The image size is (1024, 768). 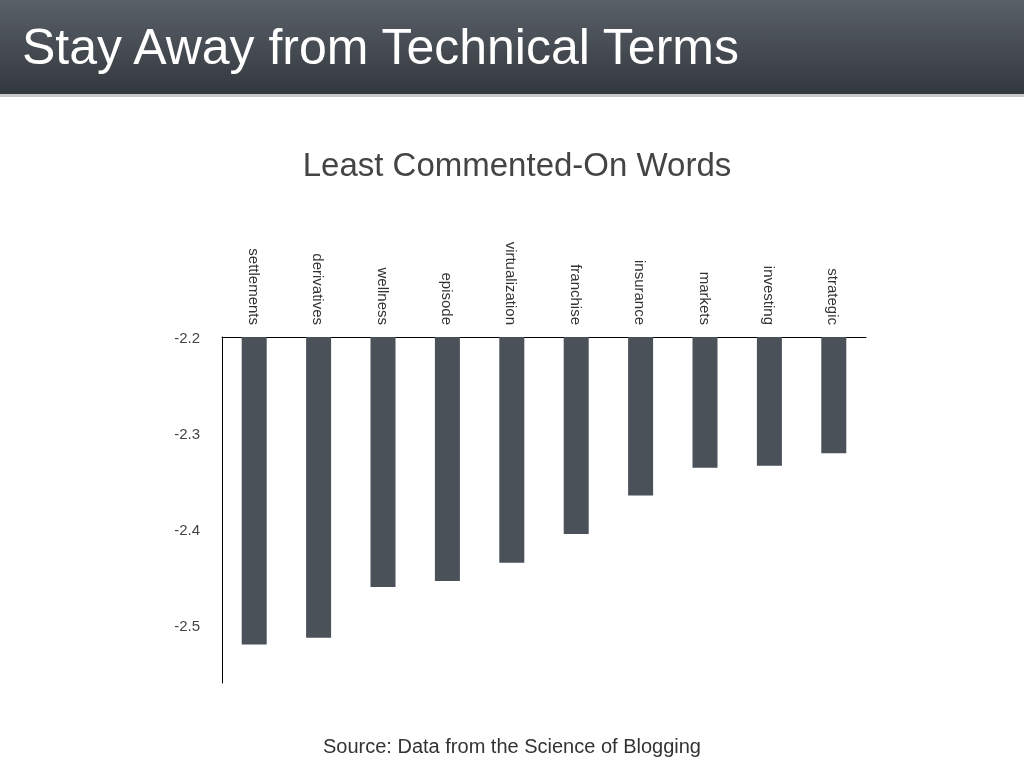 What do you see at coordinates (512, 283) in the screenshot?
I see `x-tick-label: virtualization` at bounding box center [512, 283].